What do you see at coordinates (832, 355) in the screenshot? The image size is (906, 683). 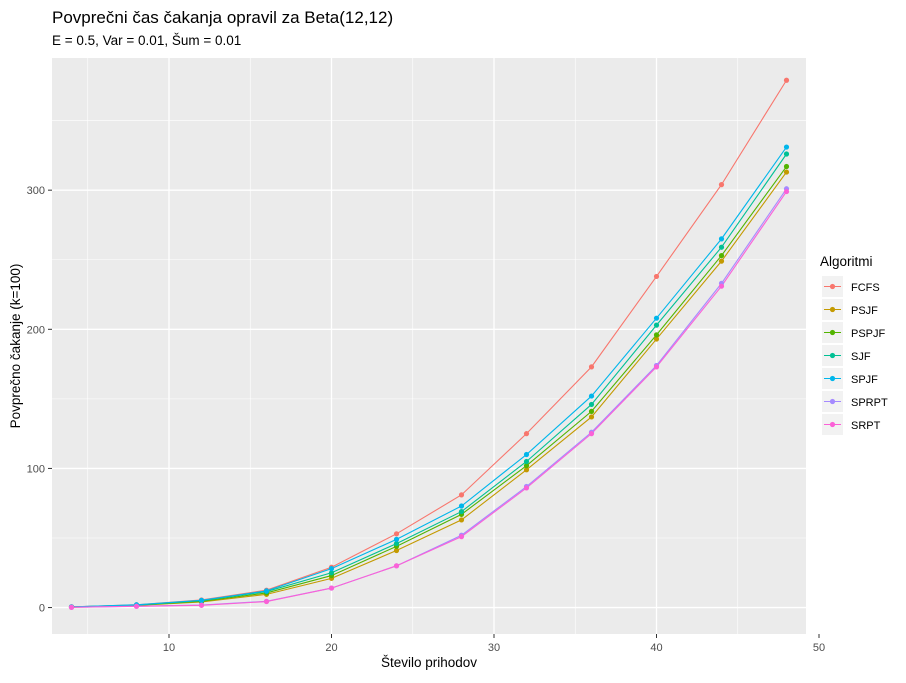 I see `legend-point-sjf` at bounding box center [832, 355].